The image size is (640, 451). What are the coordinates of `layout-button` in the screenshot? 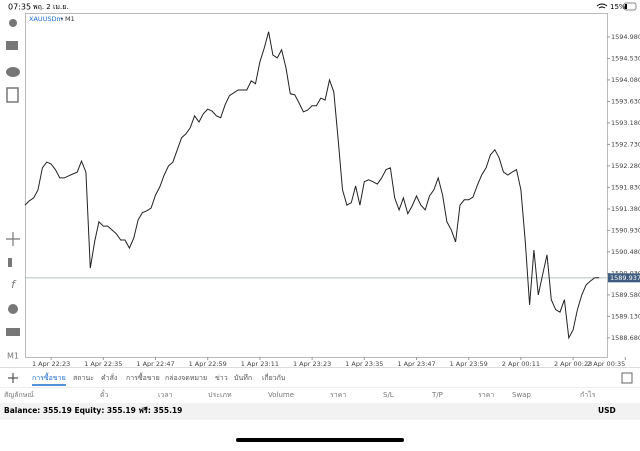 It's located at (627, 378).